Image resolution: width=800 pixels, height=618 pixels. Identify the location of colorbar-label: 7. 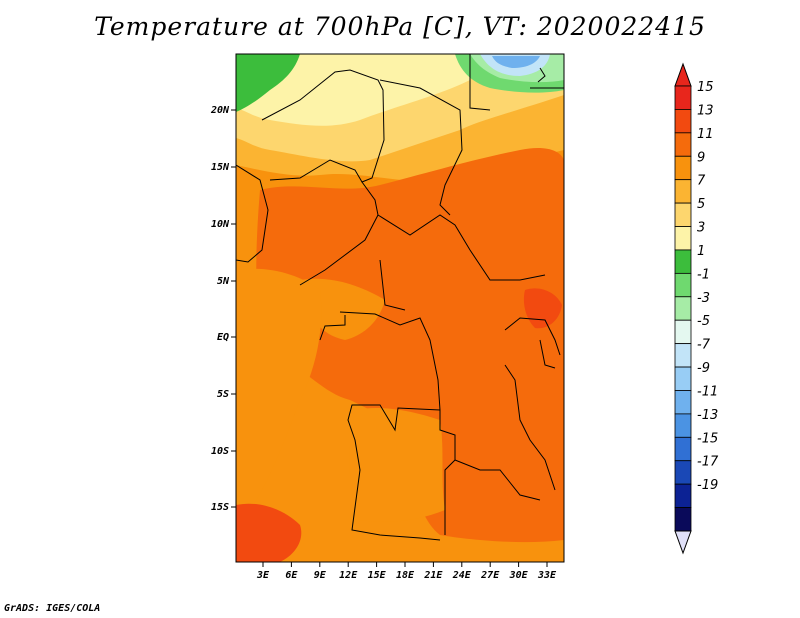
(701, 181).